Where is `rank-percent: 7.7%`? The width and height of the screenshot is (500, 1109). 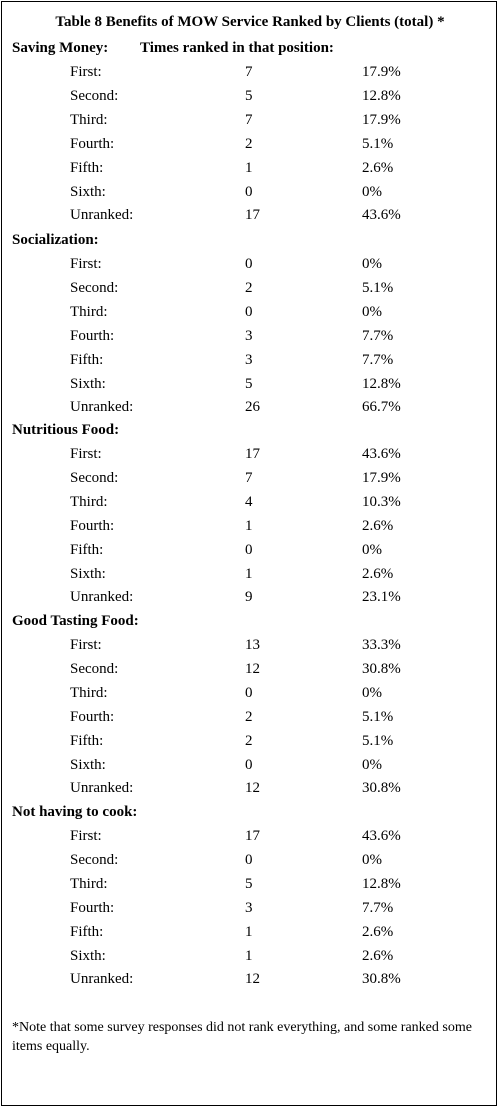
rank-percent: 7.7% is located at coordinates (378, 359).